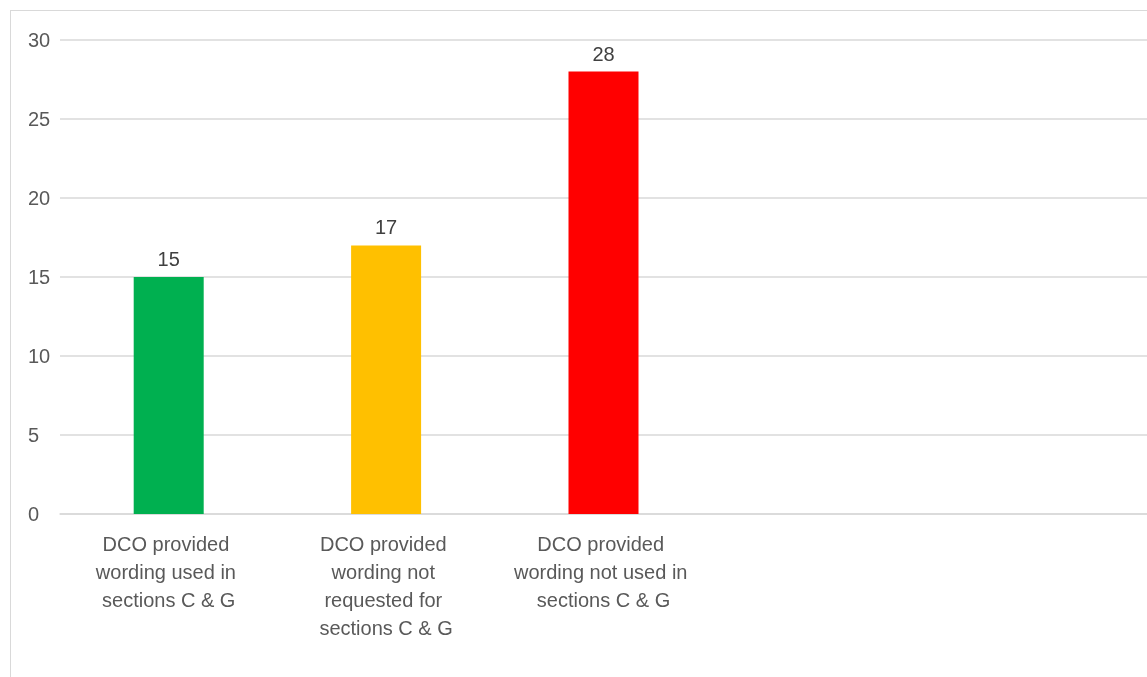  What do you see at coordinates (603, 572) in the screenshot?
I see `x-tick-label: DCO provided wording not used in sections C & G` at bounding box center [603, 572].